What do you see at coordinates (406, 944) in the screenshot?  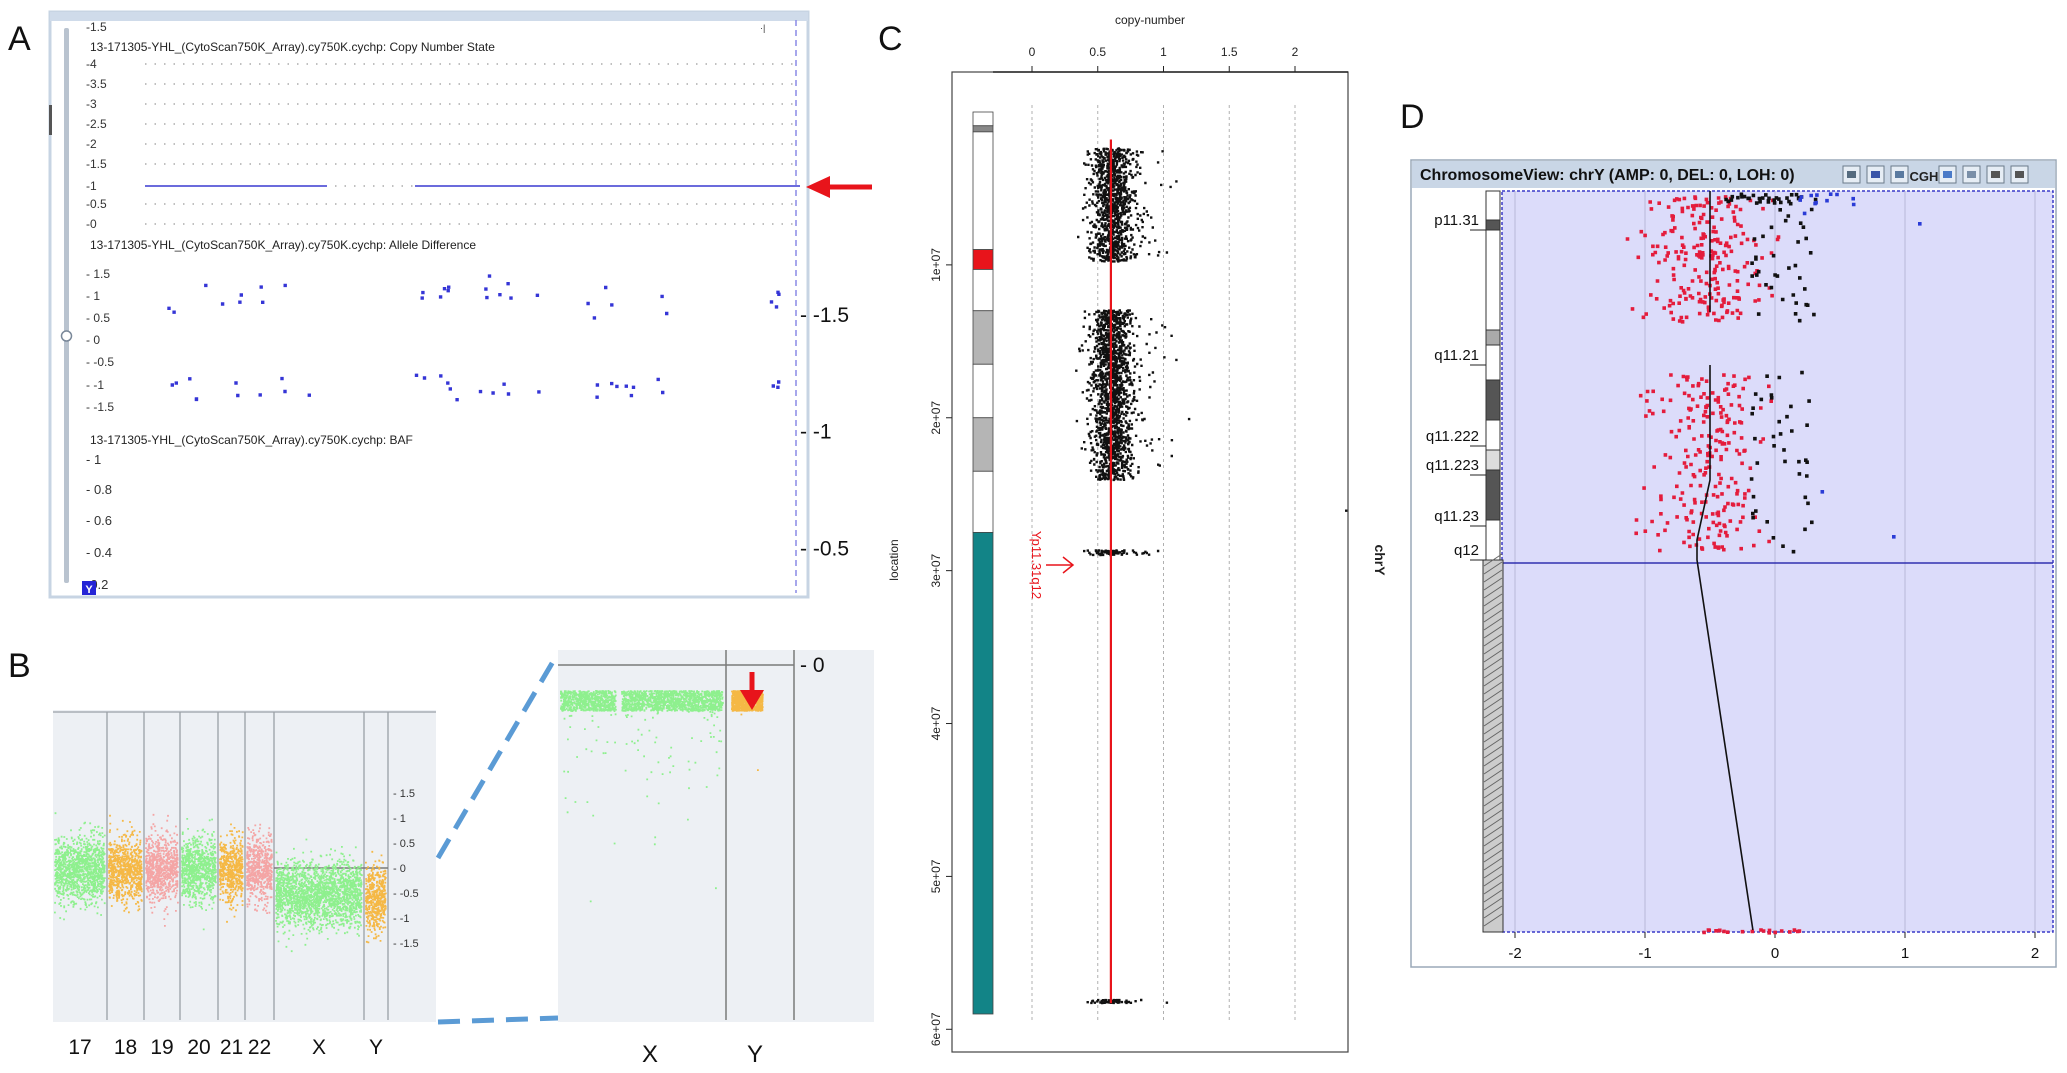 I see `b-main-ytick-6: - -1.5` at bounding box center [406, 944].